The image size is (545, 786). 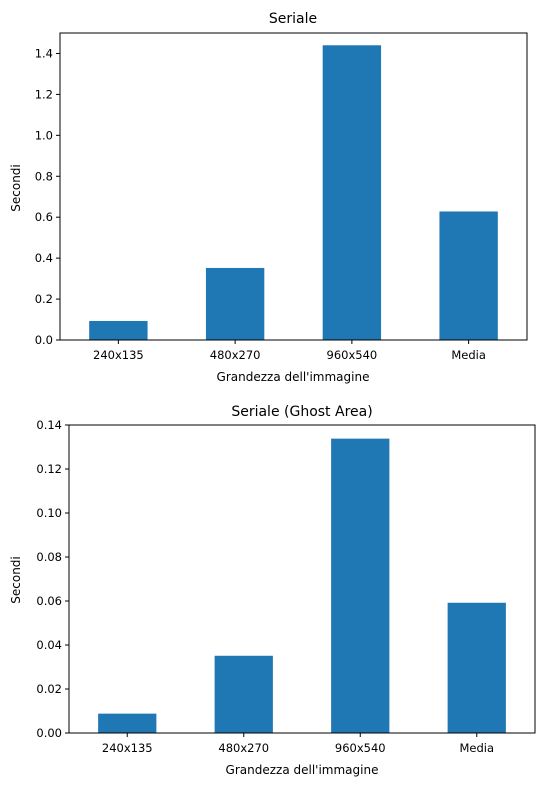 I want to click on y-tick-label: 0.2, so click(x=44, y=299).